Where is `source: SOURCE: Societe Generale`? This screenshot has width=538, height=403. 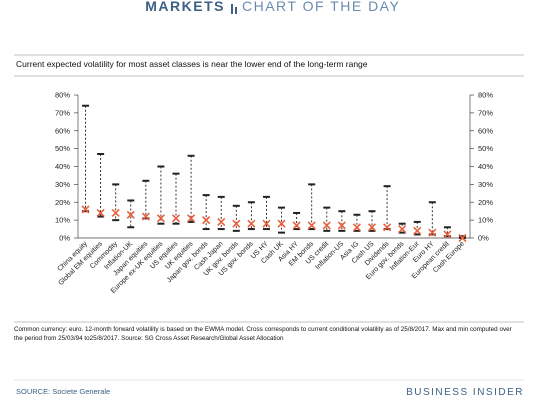
source: SOURCE: Societe Generale is located at coordinates (63, 391).